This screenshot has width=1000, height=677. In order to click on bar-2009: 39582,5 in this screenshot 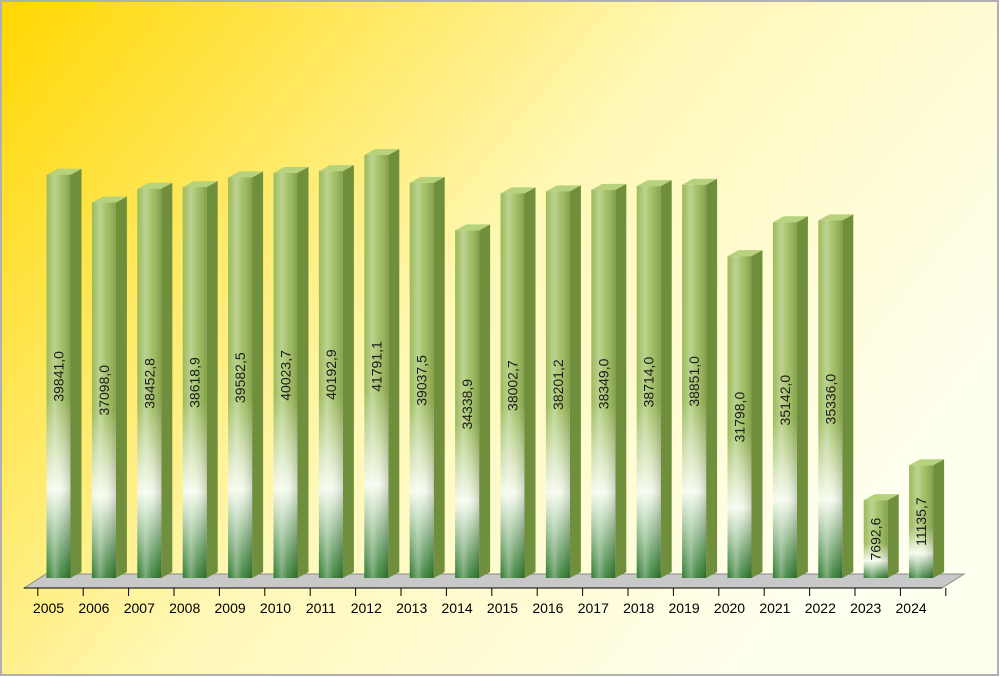, I will do `click(246, 374)`.